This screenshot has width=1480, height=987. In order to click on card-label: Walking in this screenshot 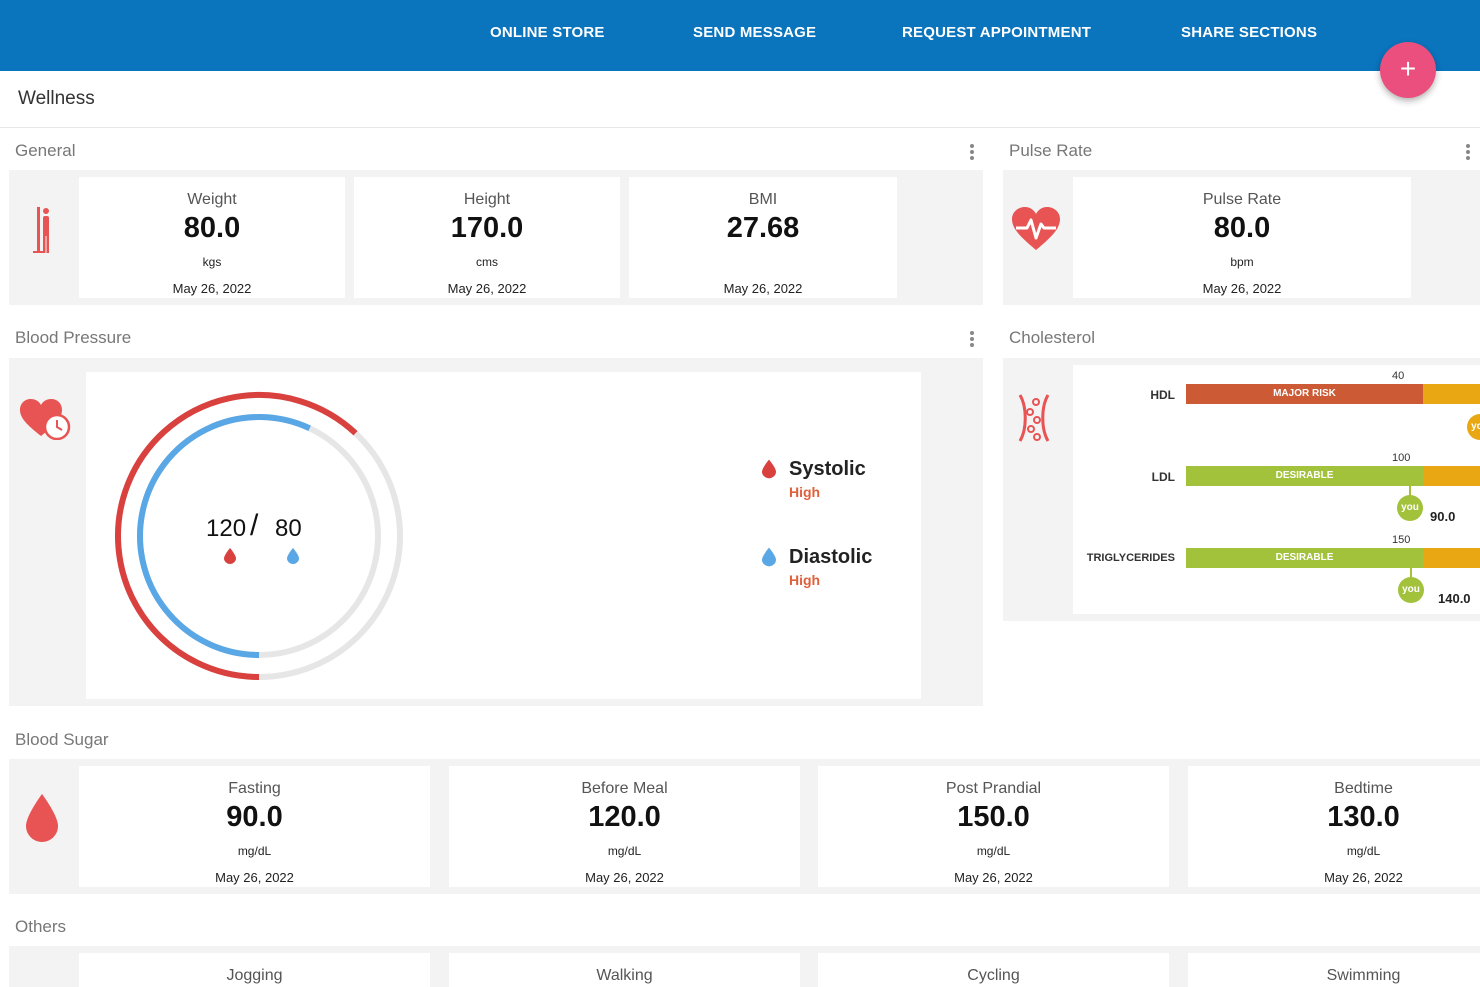, I will do `click(624, 975)`.